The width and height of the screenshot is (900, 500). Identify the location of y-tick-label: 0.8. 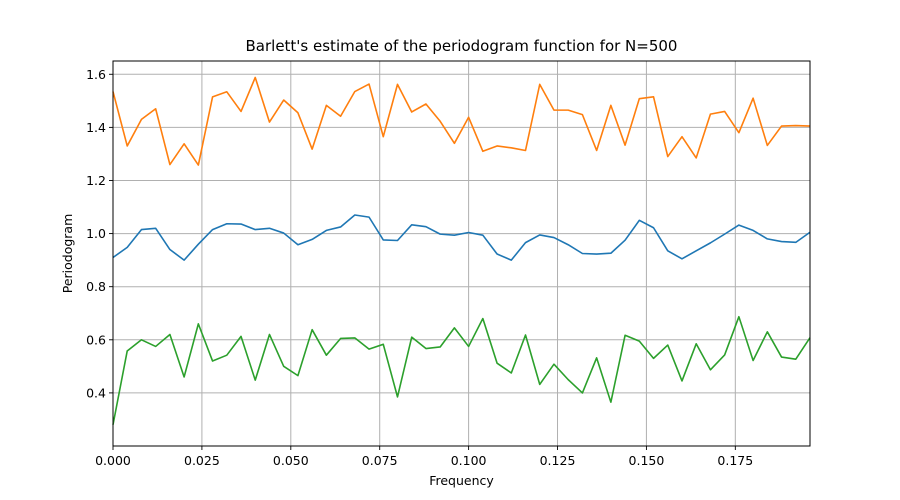
(96, 286).